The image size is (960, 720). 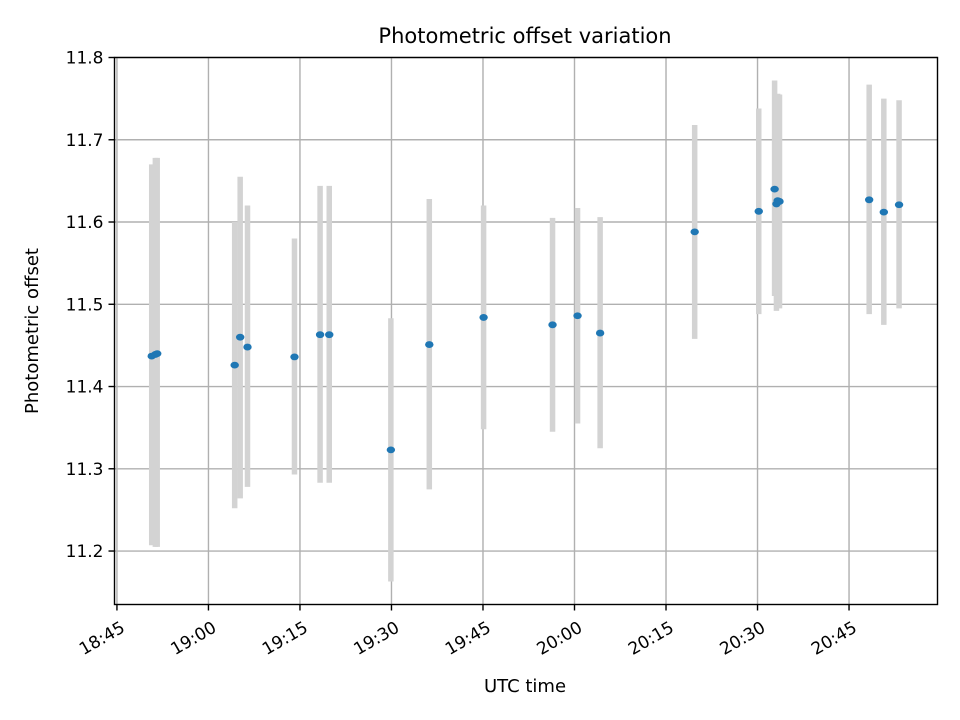 What do you see at coordinates (524, 36) in the screenshot?
I see `chart-title: Photometric offset variation` at bounding box center [524, 36].